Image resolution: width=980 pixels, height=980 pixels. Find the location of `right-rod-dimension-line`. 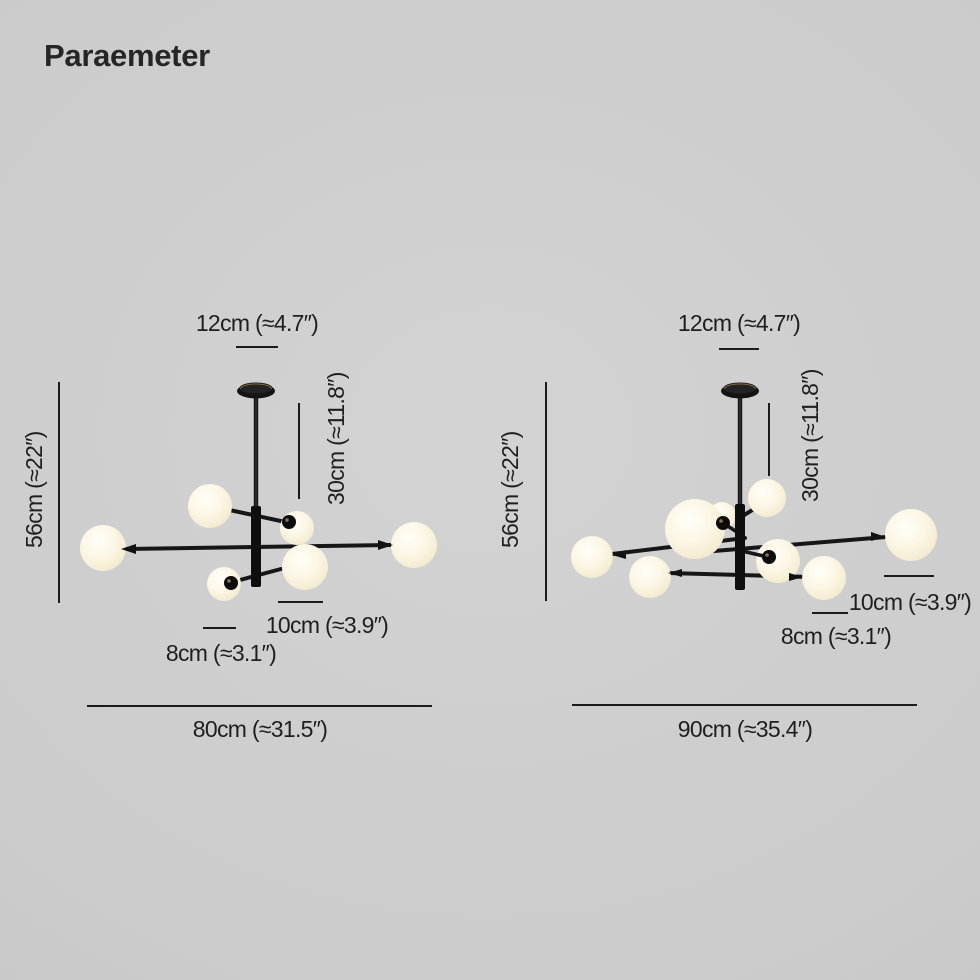

right-rod-dimension-line is located at coordinates (769, 439).